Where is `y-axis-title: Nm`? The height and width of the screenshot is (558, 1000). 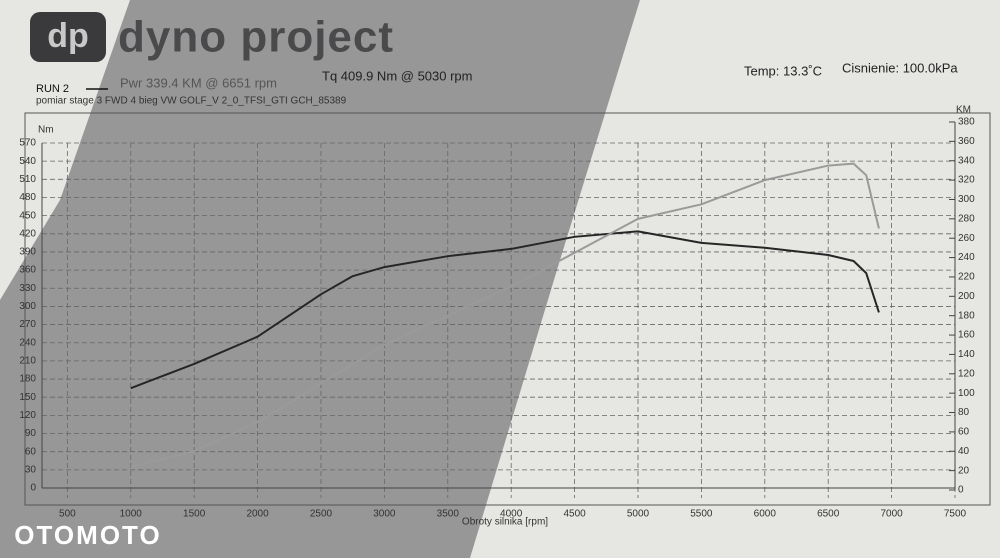
y-axis-title: Nm is located at coordinates (46, 130).